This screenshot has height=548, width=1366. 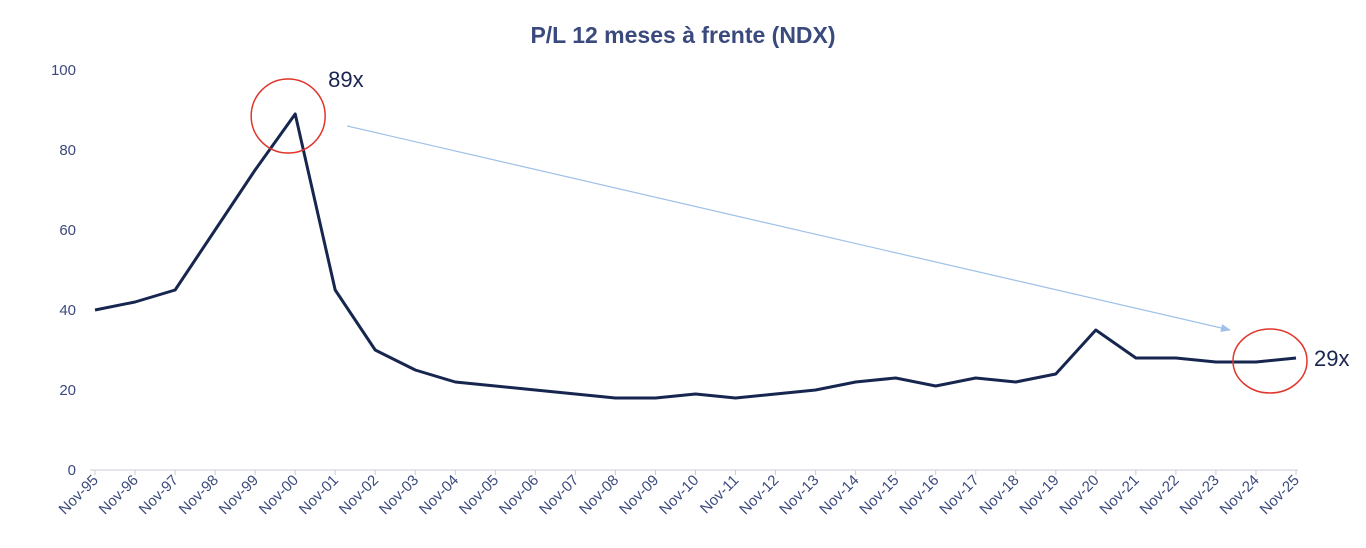 I want to click on x-tick-label: Nov-10, so click(x=679, y=495).